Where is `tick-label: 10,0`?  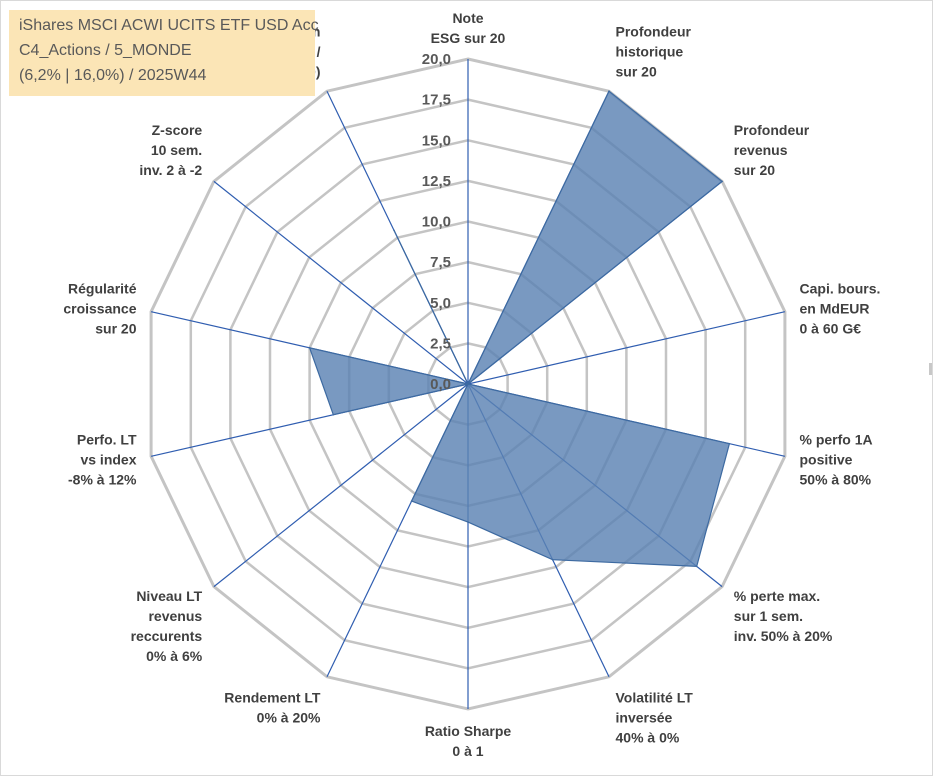 tick-label: 10,0 is located at coordinates (436, 222).